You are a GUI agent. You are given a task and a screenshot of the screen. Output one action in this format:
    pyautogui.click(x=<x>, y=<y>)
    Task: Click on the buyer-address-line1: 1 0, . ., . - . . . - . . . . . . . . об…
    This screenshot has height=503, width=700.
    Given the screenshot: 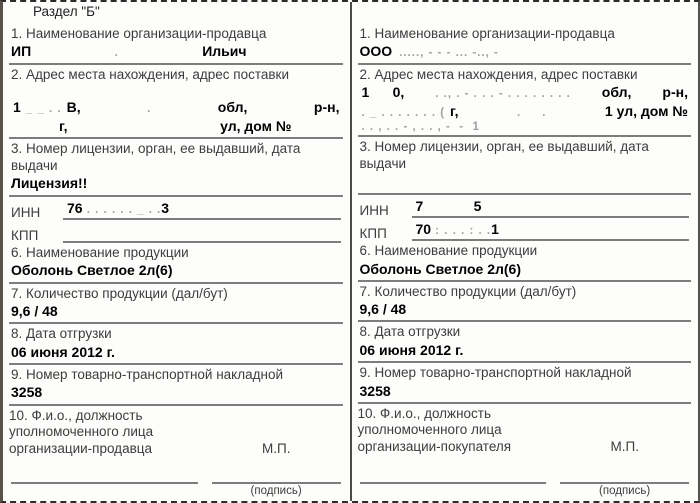 What is the action you would take?
    pyautogui.click(x=524, y=92)
    